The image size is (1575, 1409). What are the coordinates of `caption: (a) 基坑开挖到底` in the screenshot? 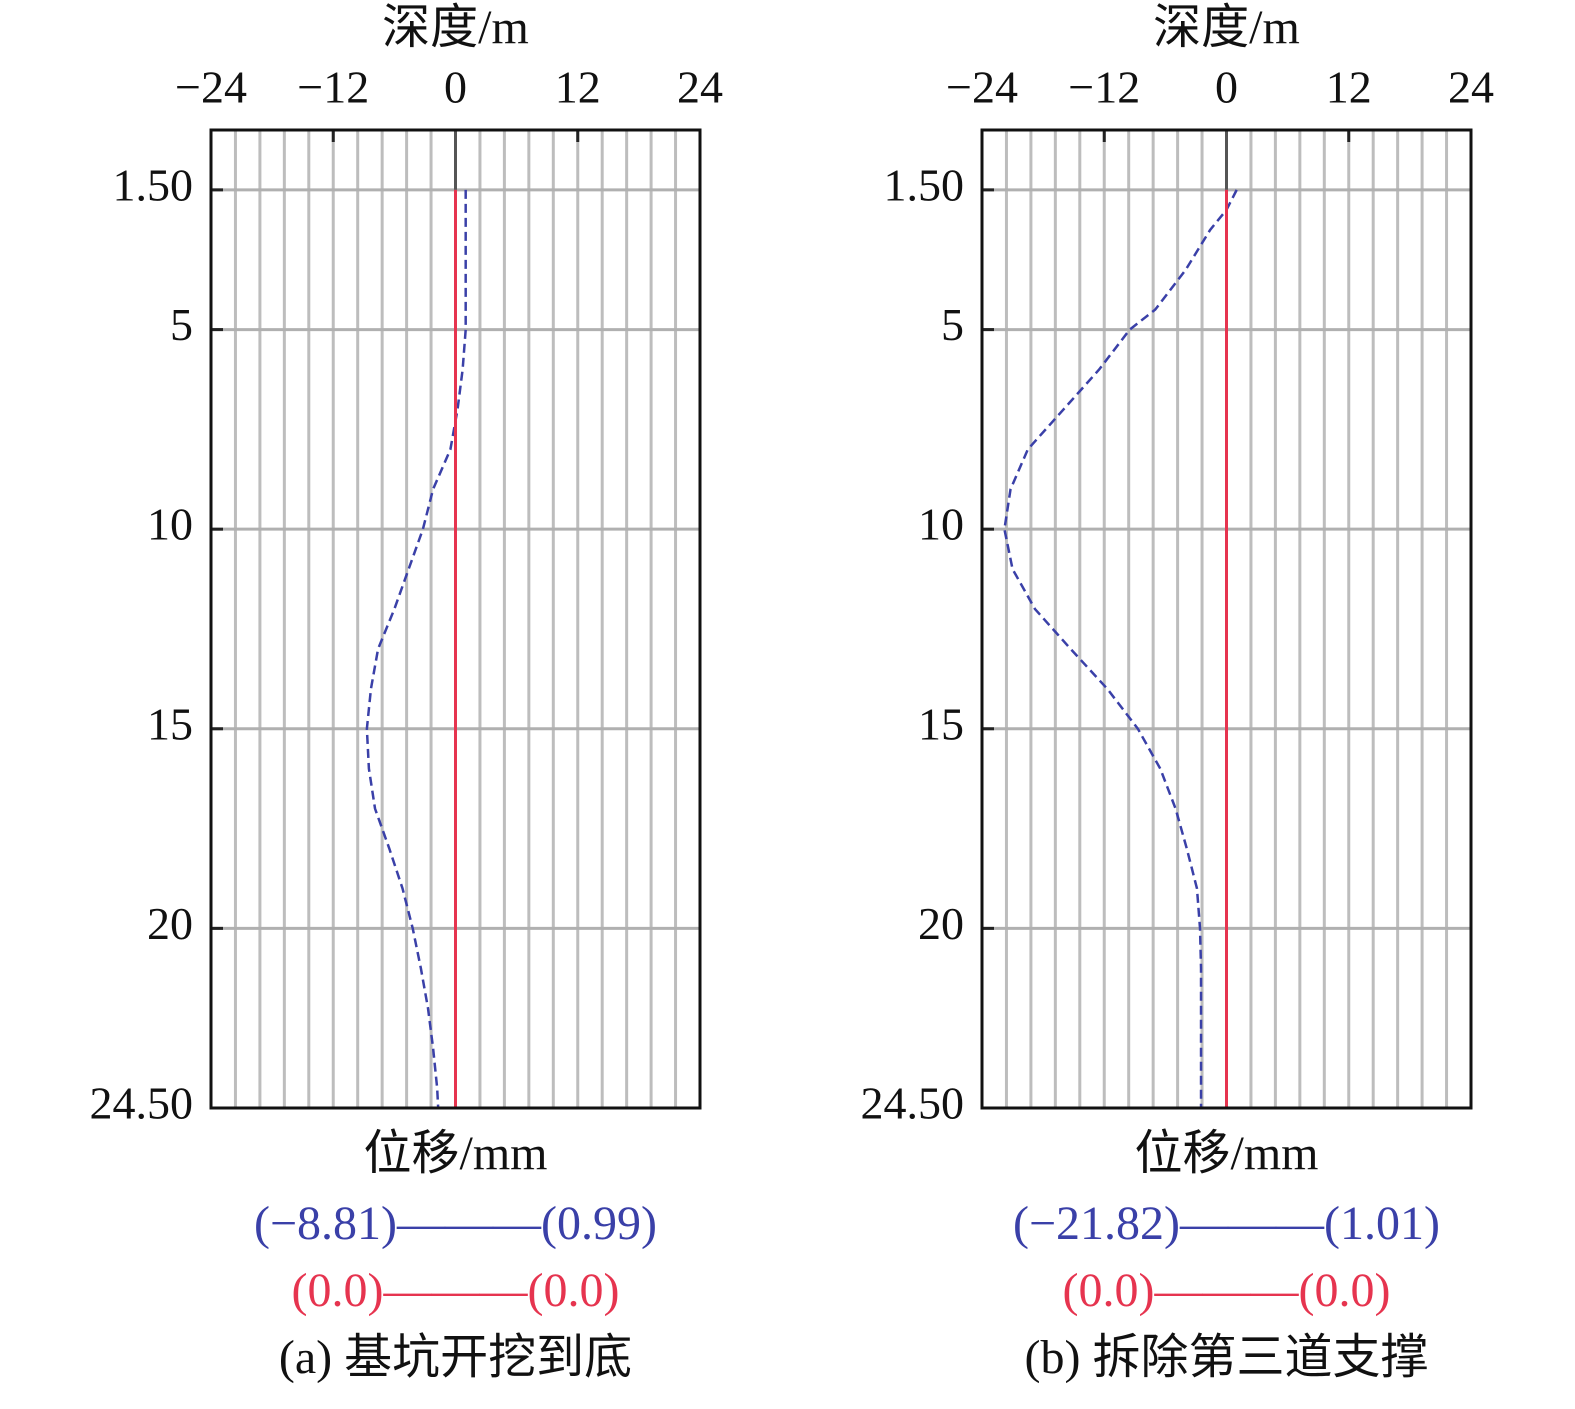 It's located at (455, 1357).